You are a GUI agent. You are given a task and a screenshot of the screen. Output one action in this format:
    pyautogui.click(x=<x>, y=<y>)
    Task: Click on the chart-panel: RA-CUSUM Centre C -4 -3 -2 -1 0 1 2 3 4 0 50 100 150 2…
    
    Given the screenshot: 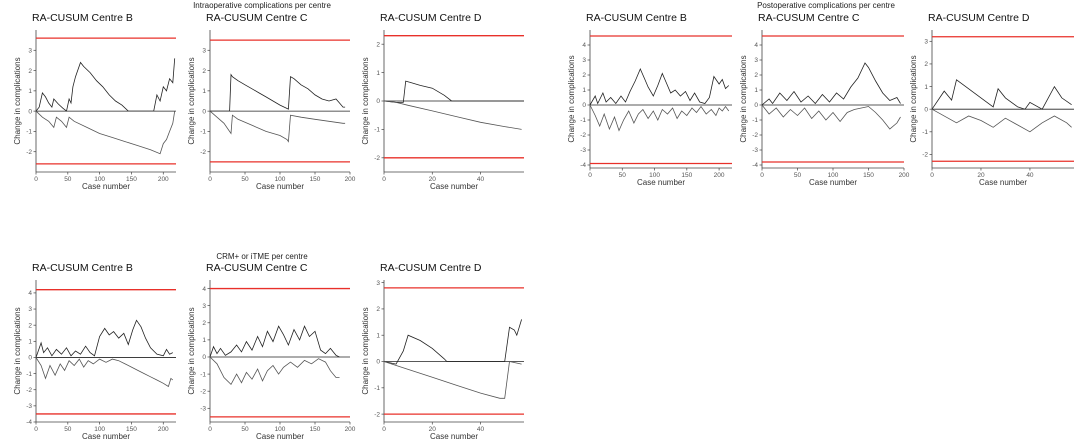 What is the action you would take?
    pyautogui.click(x=824, y=99)
    